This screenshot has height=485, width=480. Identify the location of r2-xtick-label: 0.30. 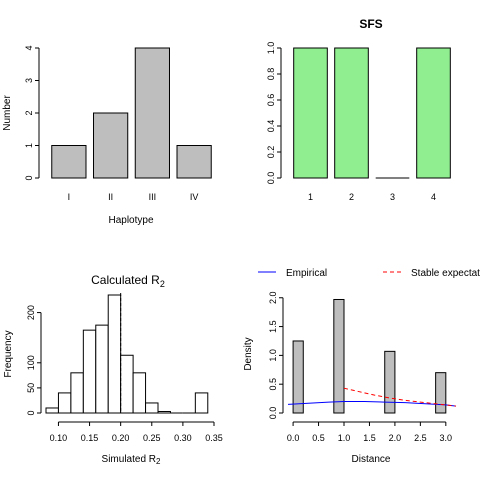
(183, 438).